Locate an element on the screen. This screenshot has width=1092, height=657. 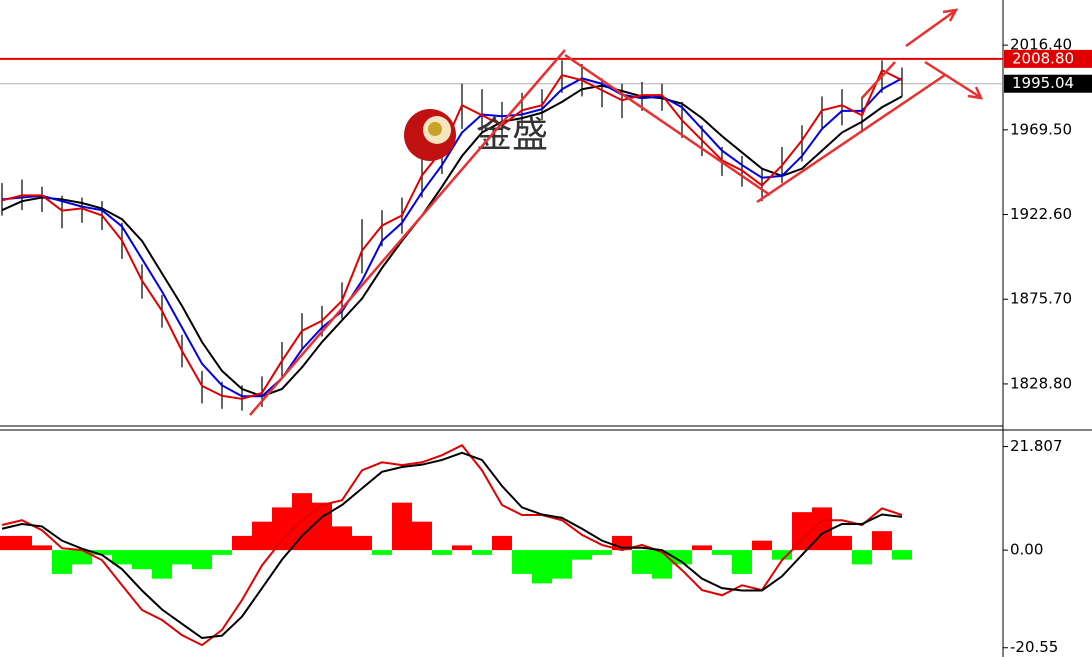
y-tick-label: 1969.50 is located at coordinates (1041, 129).